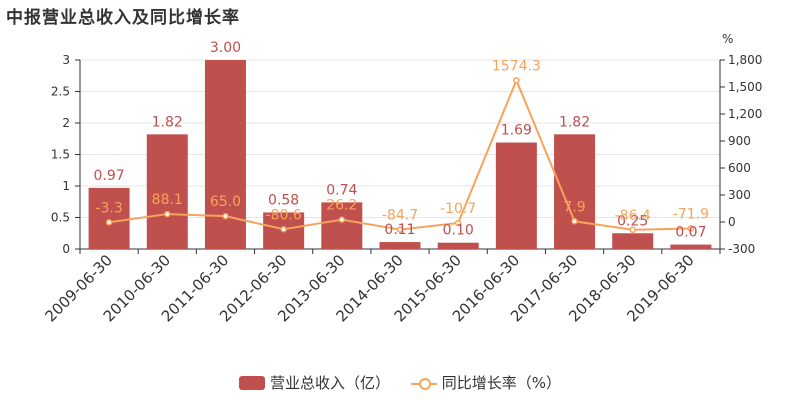 This screenshot has height=400, width=800. Describe the element at coordinates (516, 66) in the screenshot. I see `line-value-label: 1574.3` at that location.